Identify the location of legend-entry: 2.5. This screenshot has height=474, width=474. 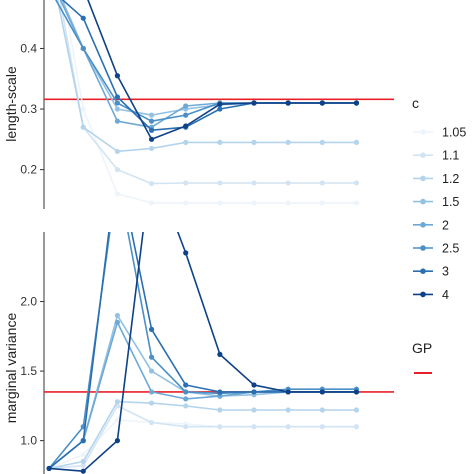
(436, 249).